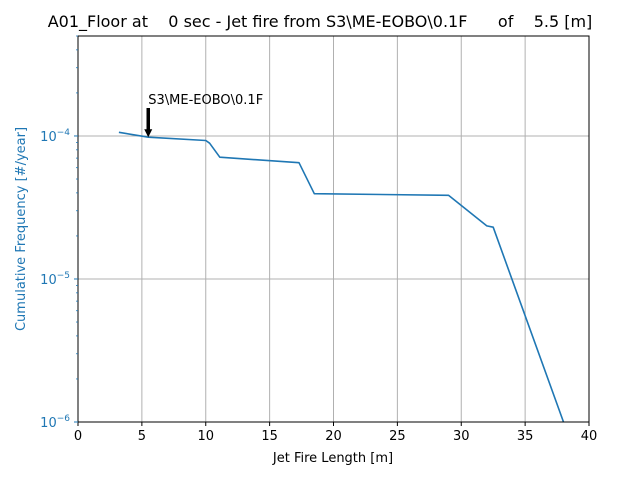  Describe the element at coordinates (269, 436) in the screenshot. I see `x-tick-label: 15` at that location.